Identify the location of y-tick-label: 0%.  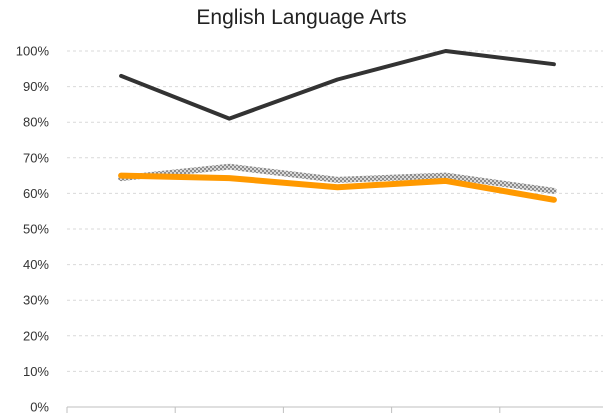
(39, 407).